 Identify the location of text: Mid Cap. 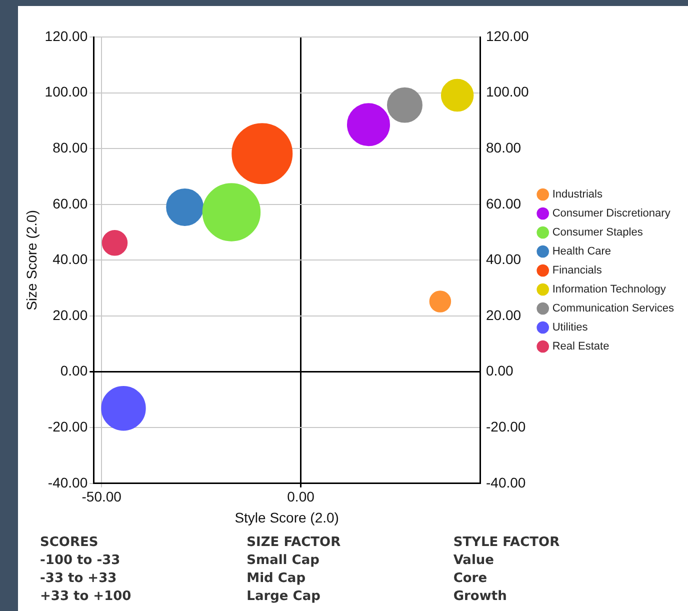
(276, 579).